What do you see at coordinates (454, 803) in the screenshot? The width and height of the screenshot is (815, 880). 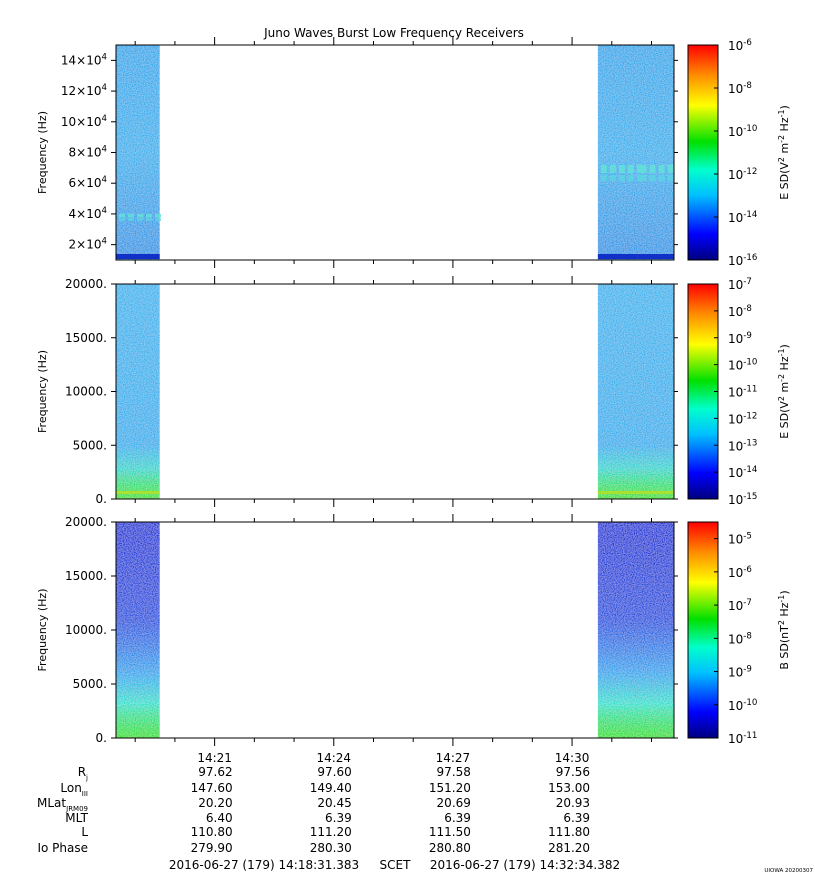 I see `ephemeris-value: 20.69` at bounding box center [454, 803].